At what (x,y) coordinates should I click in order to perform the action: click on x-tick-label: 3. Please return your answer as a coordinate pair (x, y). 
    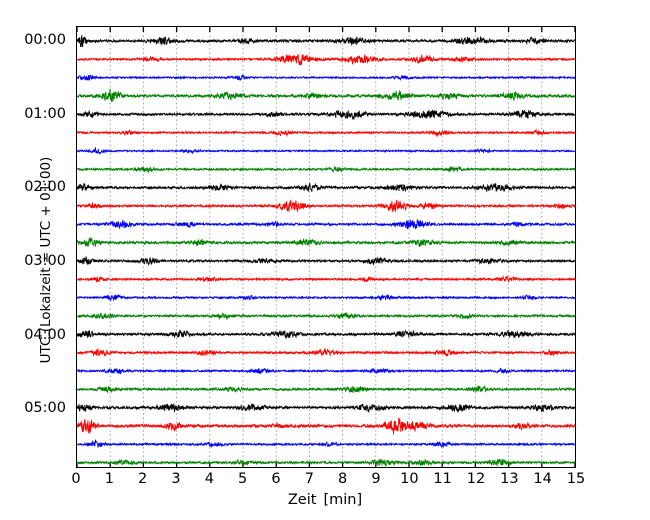
    Looking at the image, I should click on (176, 479).